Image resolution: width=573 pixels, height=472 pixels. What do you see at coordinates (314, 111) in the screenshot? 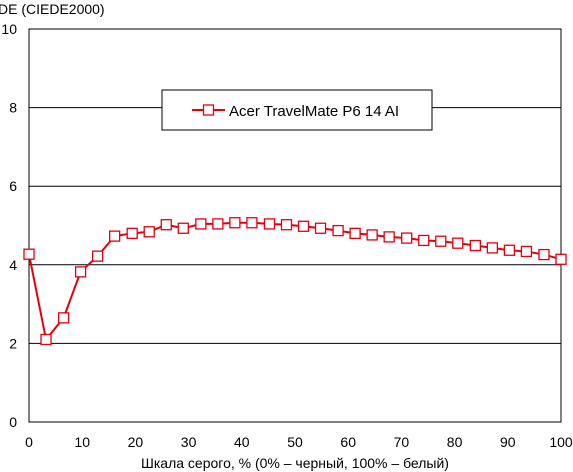
I see `legend-label: Acer TravelMate P6 14 AI` at bounding box center [314, 111].